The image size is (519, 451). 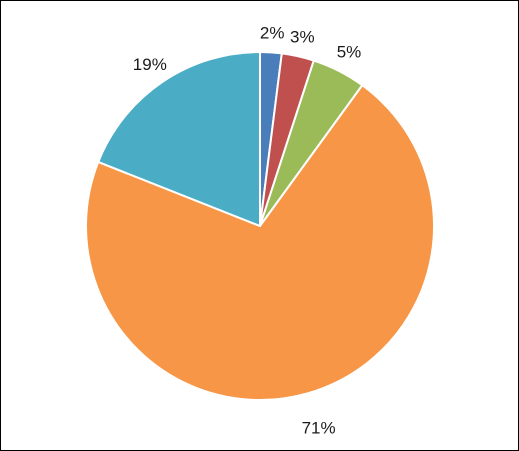 I want to click on slice-label-19pct: 19%, so click(x=150, y=64).